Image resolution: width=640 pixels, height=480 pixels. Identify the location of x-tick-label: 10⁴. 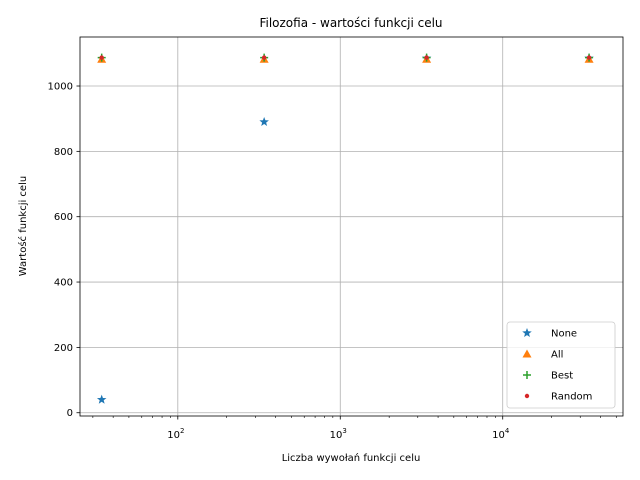
(501, 434).